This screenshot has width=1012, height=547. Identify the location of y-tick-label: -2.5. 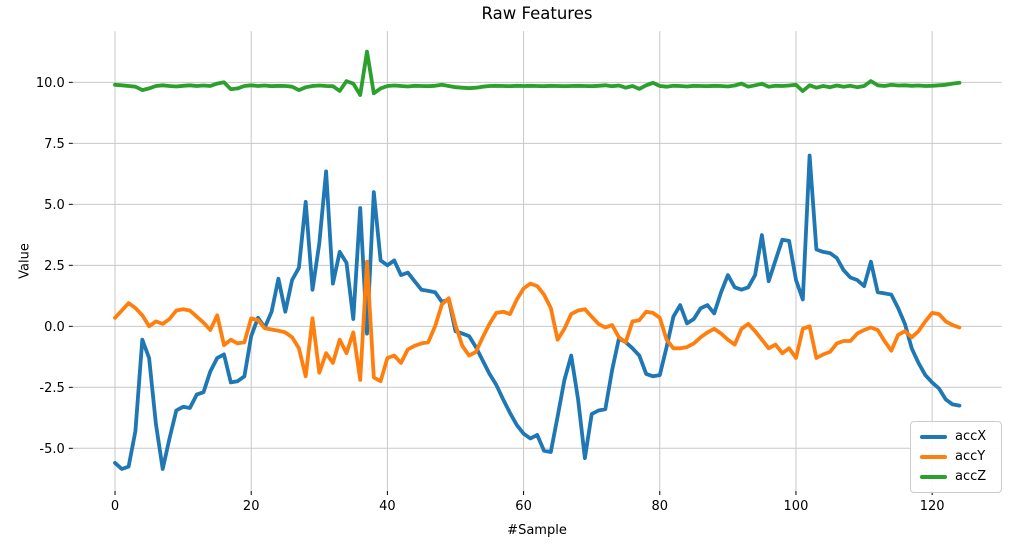
(51, 388).